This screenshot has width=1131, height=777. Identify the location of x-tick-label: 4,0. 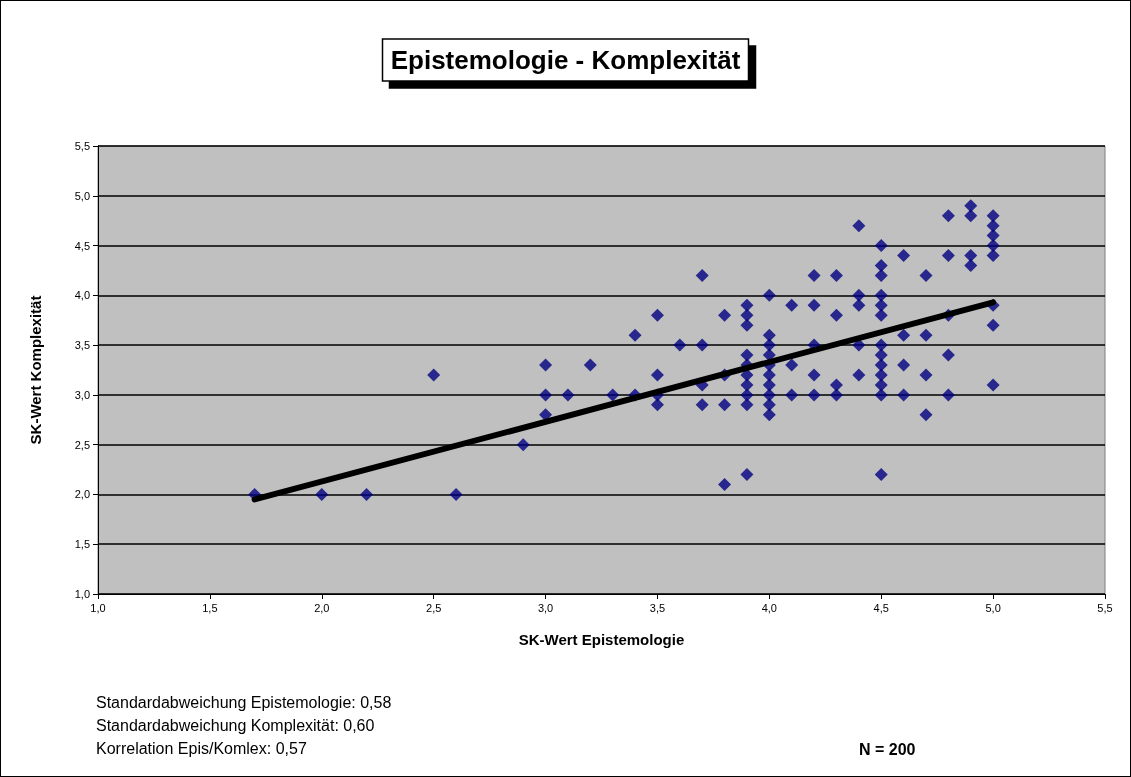
(769, 607).